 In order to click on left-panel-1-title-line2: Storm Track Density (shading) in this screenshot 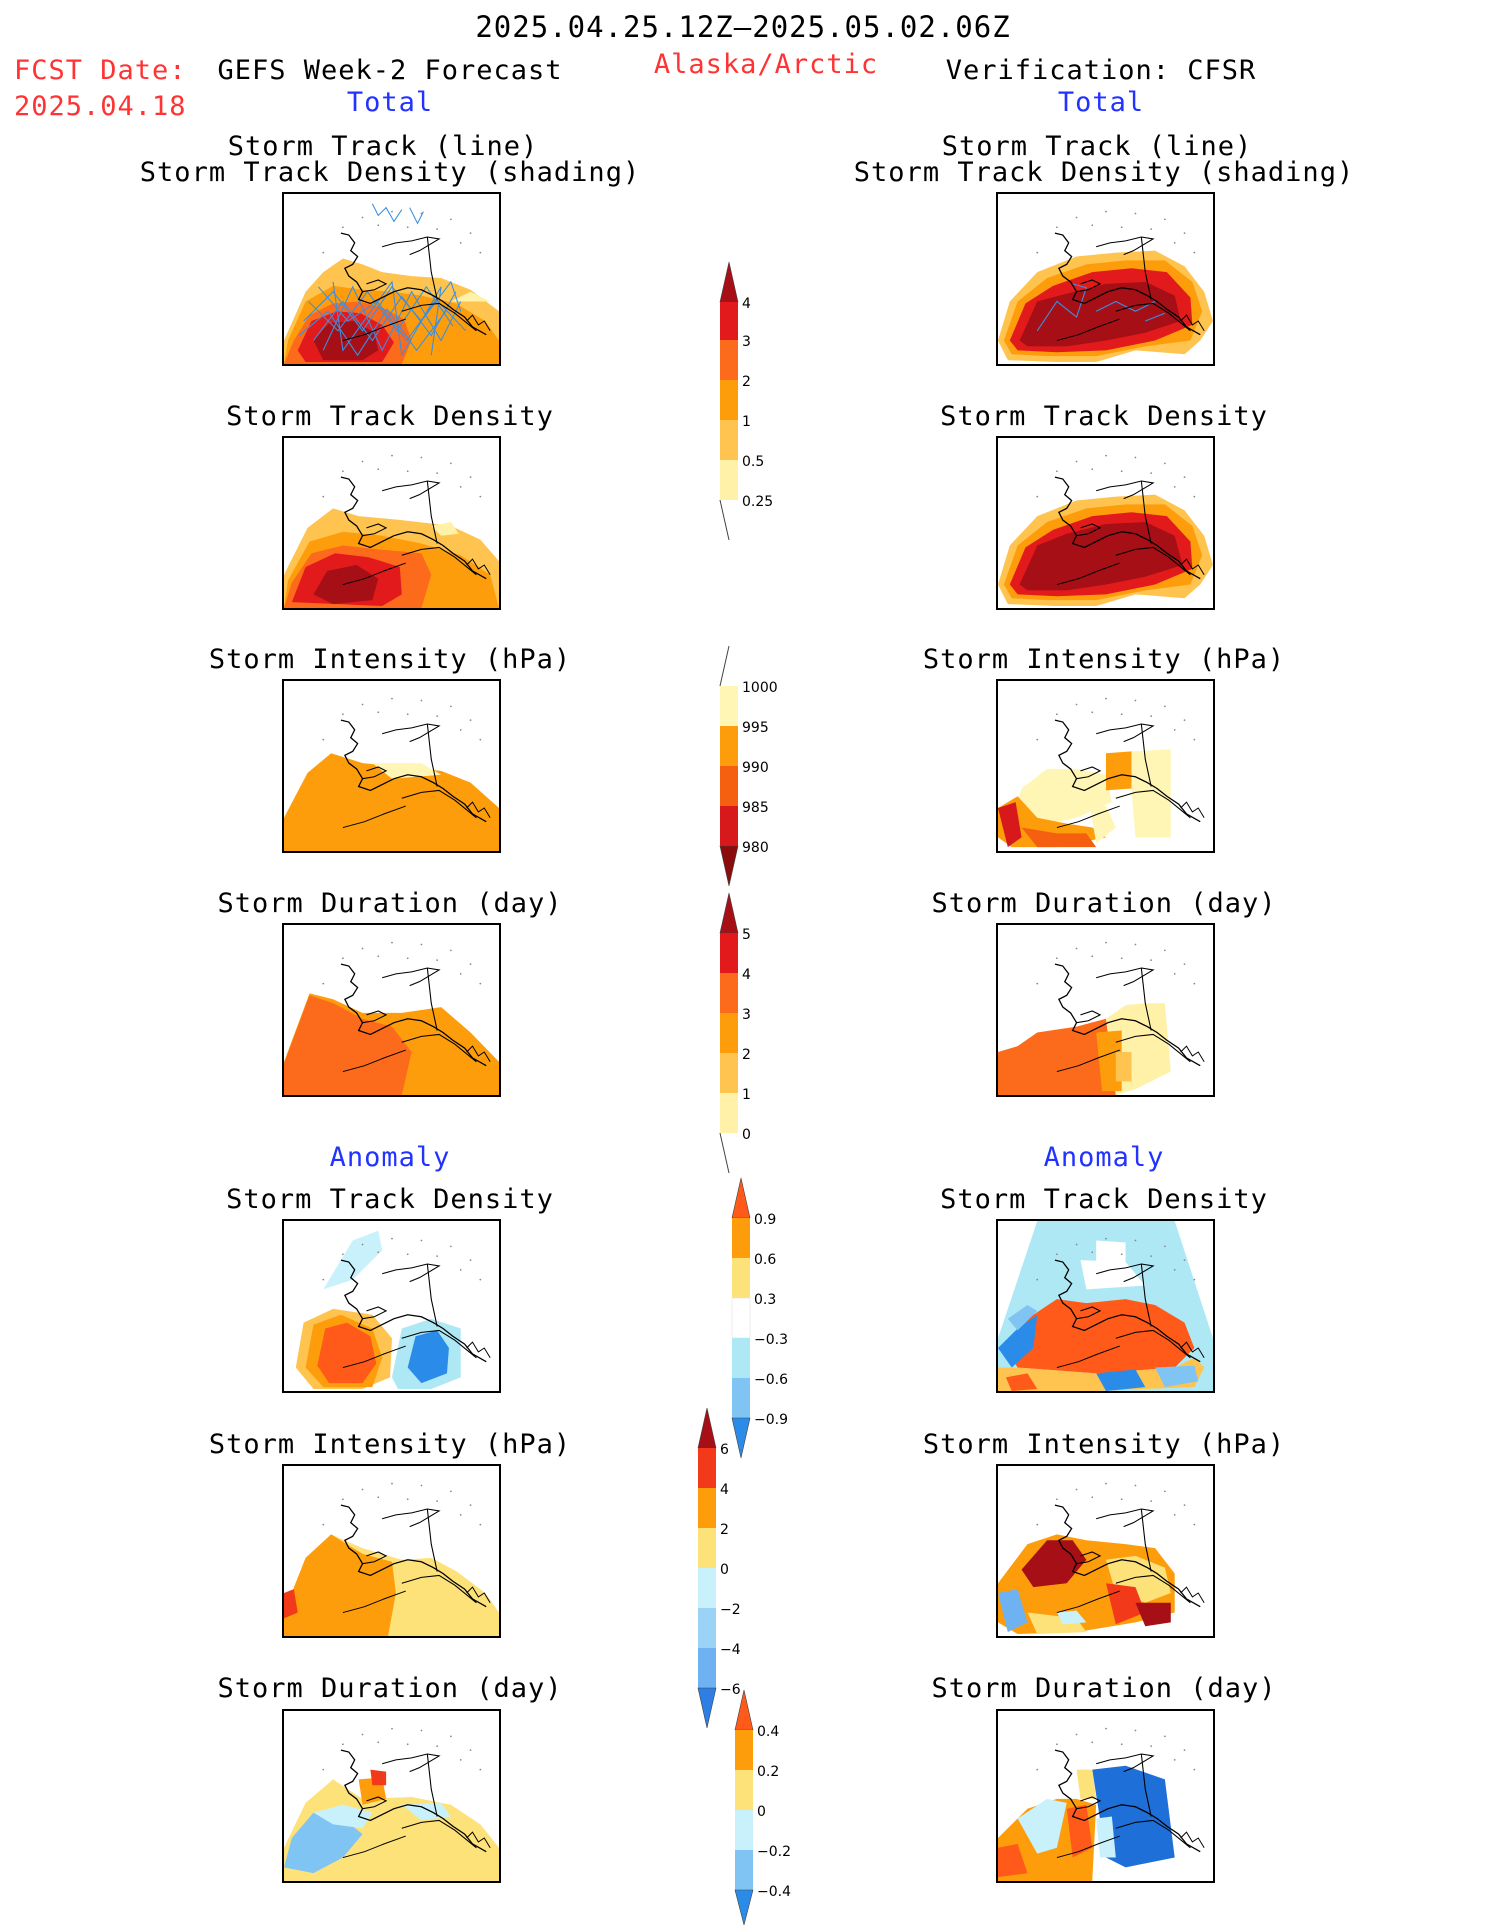, I will do `click(390, 172)`.